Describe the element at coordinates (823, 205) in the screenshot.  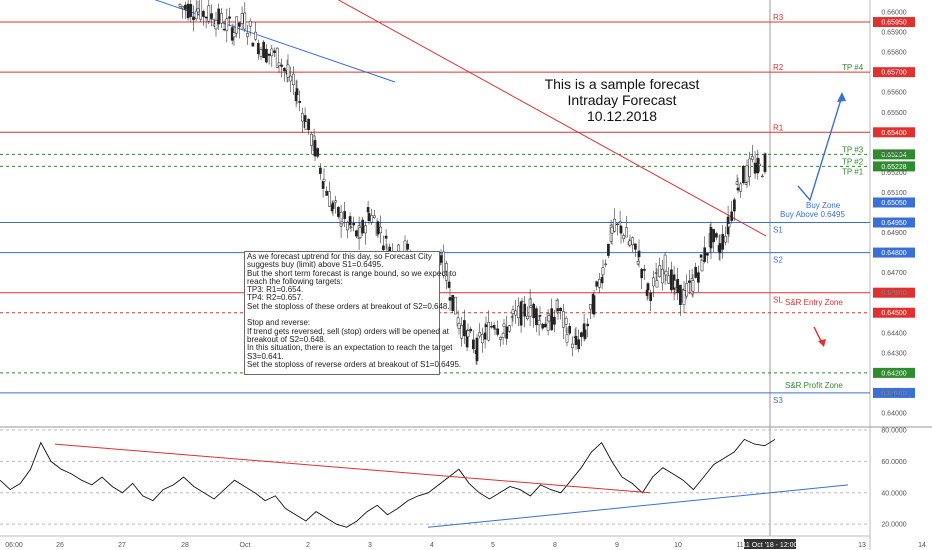
I see `buy-zone-label: Buy Zone` at that location.